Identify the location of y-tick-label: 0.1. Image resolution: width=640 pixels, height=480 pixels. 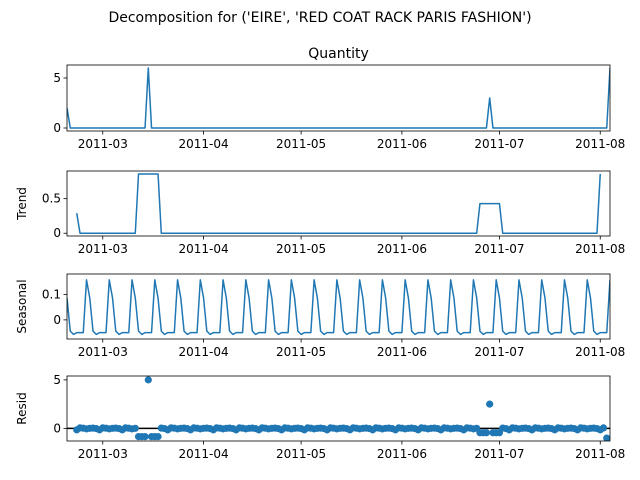
(51, 294).